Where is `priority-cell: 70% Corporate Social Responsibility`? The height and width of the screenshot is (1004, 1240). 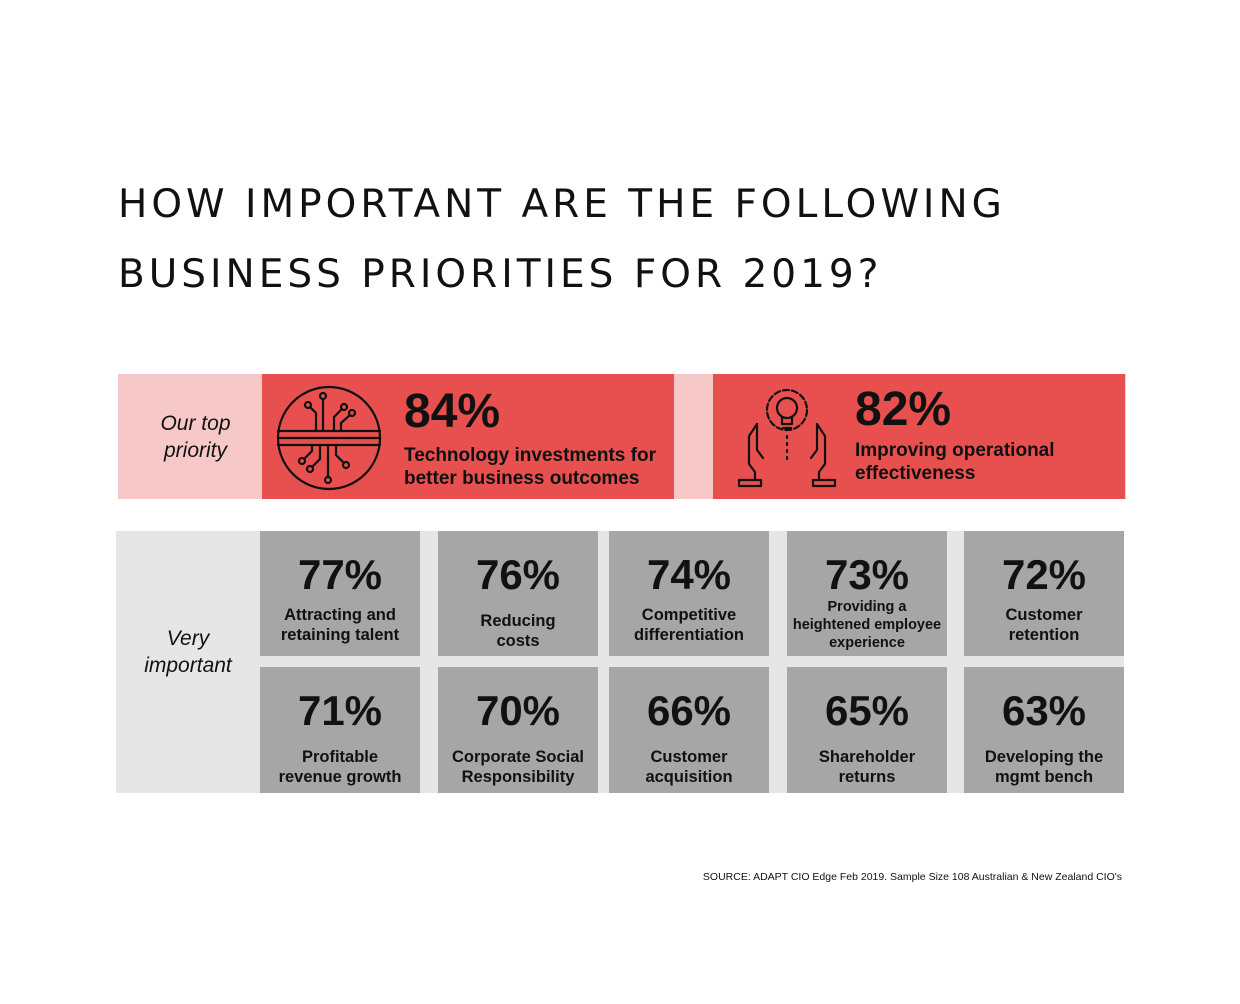
priority-cell: 70% Corporate Social Responsibility is located at coordinates (518, 730).